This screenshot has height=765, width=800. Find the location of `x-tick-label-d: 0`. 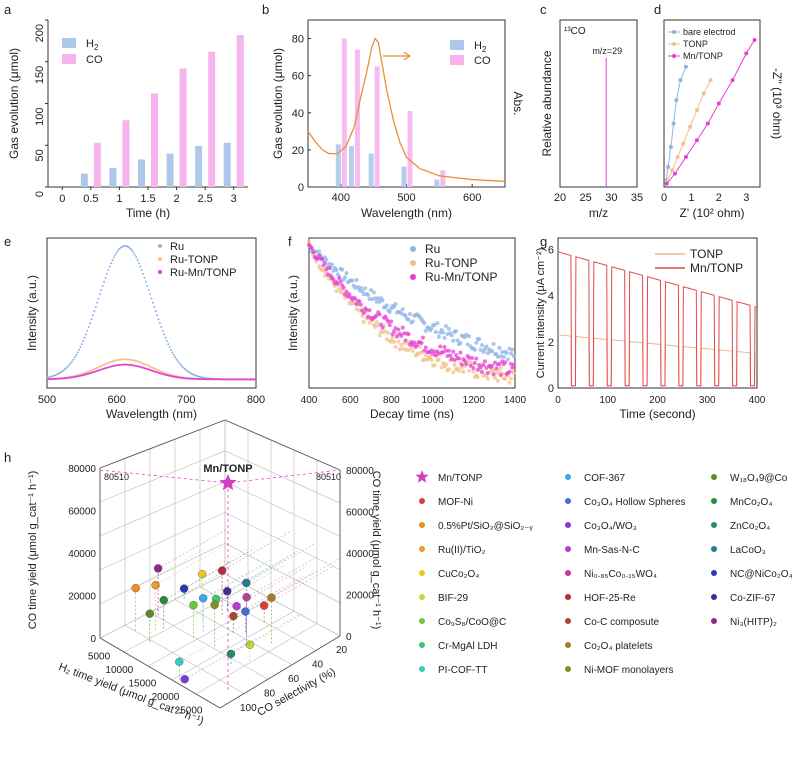

x-tick-label-d: 0 is located at coordinates (664, 198).